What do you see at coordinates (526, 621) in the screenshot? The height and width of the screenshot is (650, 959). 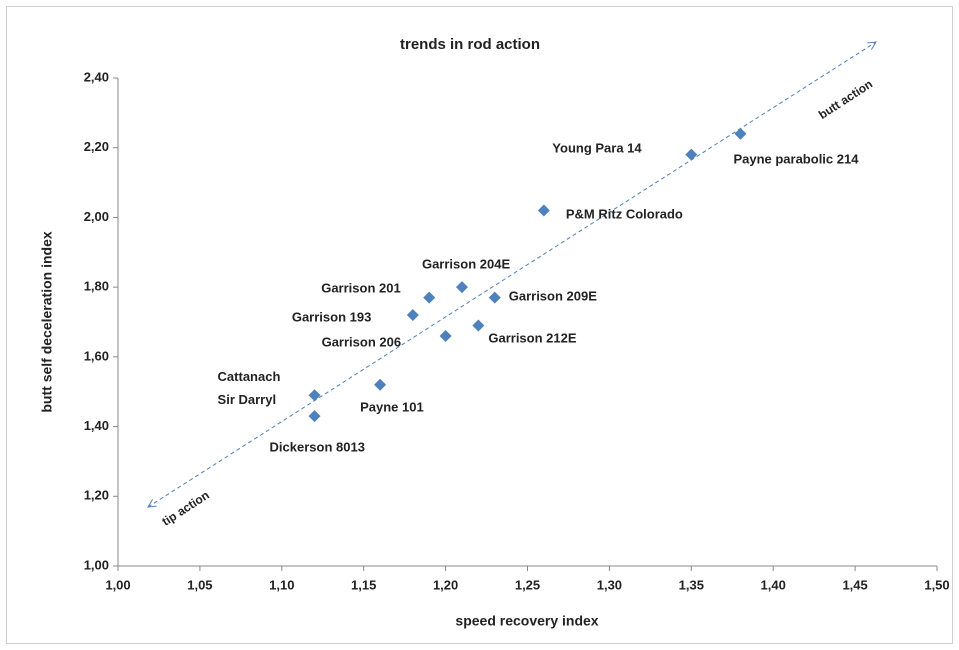 I see `x-axis-label: speed recovery index` at bounding box center [526, 621].